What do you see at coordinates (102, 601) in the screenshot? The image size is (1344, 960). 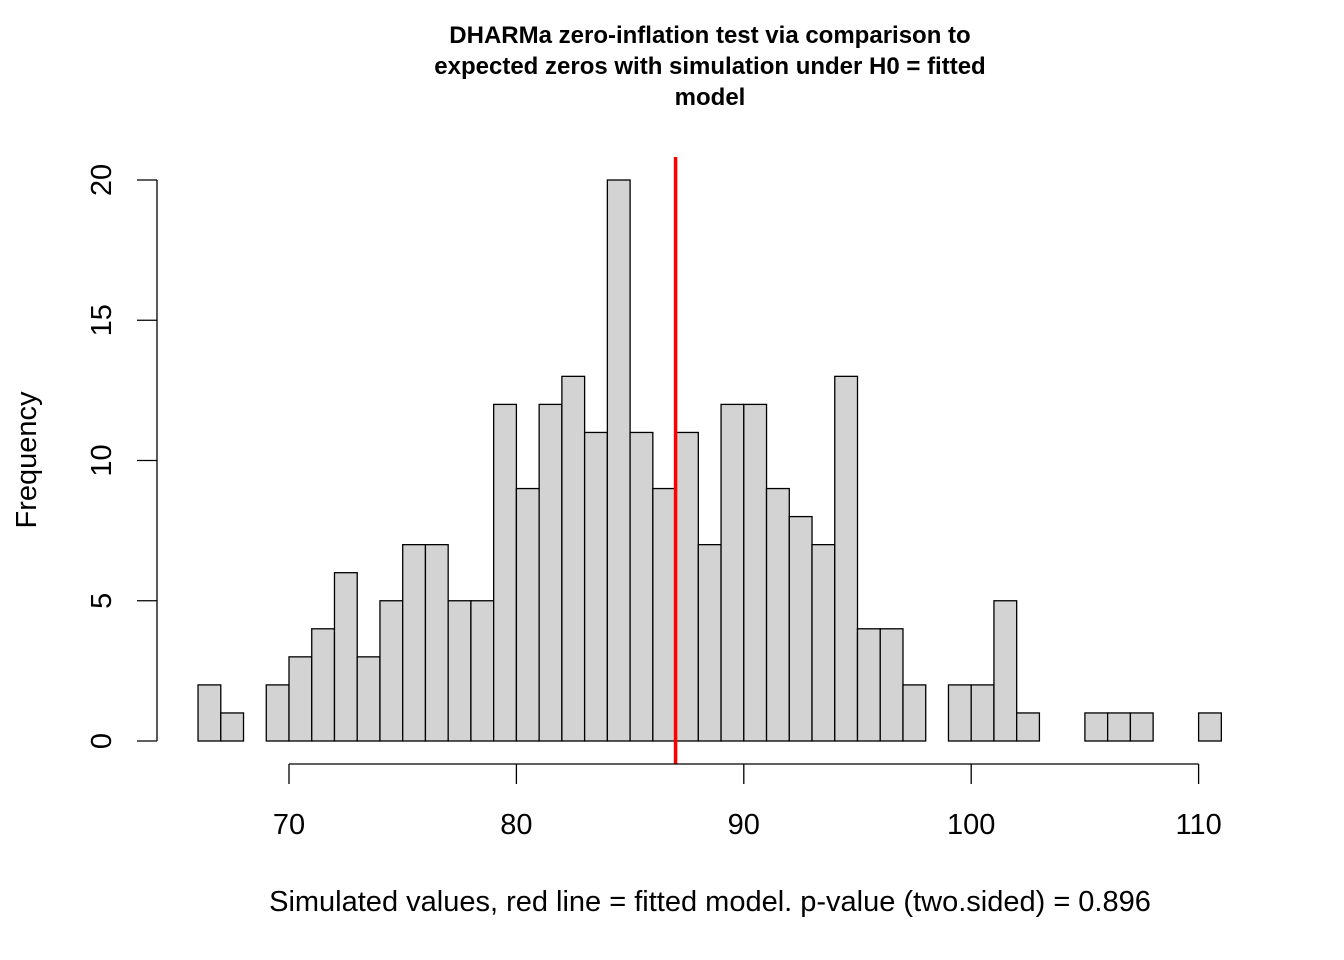 I see `y-tick-label: 5` at bounding box center [102, 601].